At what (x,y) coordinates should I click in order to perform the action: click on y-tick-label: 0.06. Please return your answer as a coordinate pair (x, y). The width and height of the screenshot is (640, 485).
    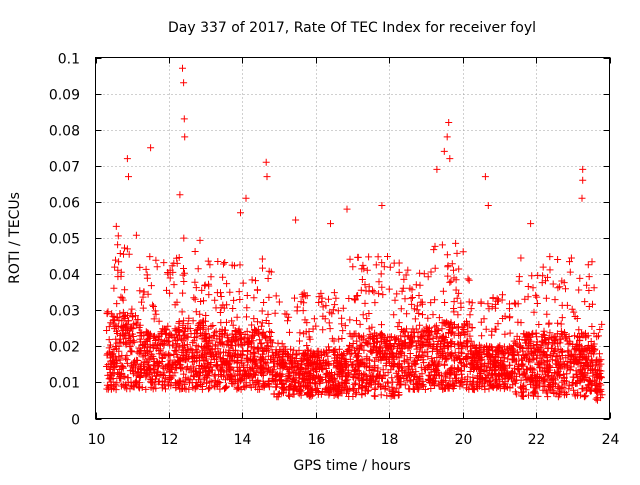
    Looking at the image, I should click on (64, 204).